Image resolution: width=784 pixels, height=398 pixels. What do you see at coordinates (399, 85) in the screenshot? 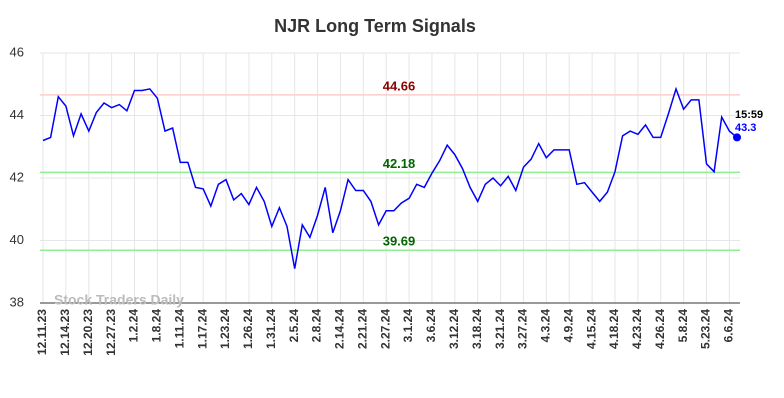
I see `signal-label: 44.66` at bounding box center [399, 85].